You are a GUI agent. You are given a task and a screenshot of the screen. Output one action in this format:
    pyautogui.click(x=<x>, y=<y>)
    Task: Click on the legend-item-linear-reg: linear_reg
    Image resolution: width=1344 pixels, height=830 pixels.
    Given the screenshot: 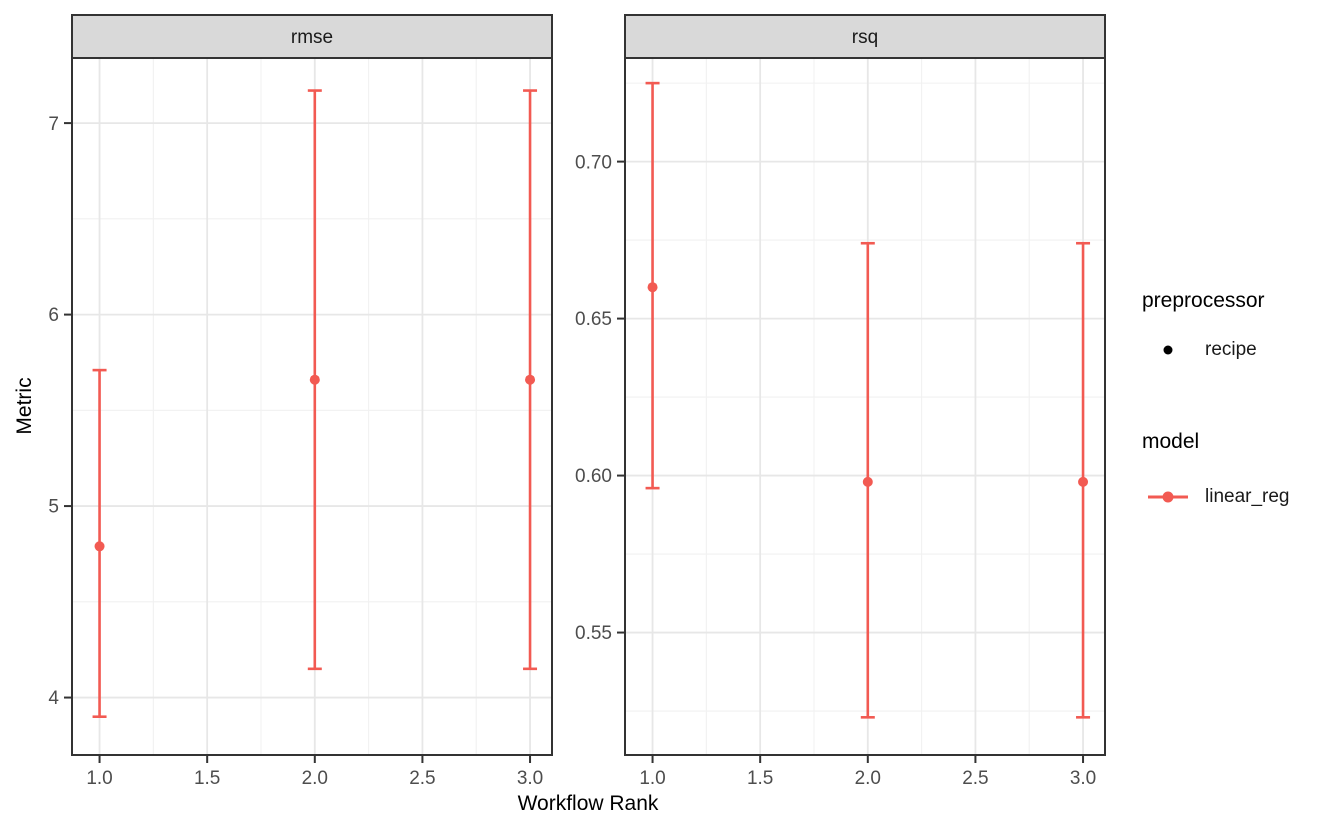 What is the action you would take?
    pyautogui.click(x=1215, y=497)
    